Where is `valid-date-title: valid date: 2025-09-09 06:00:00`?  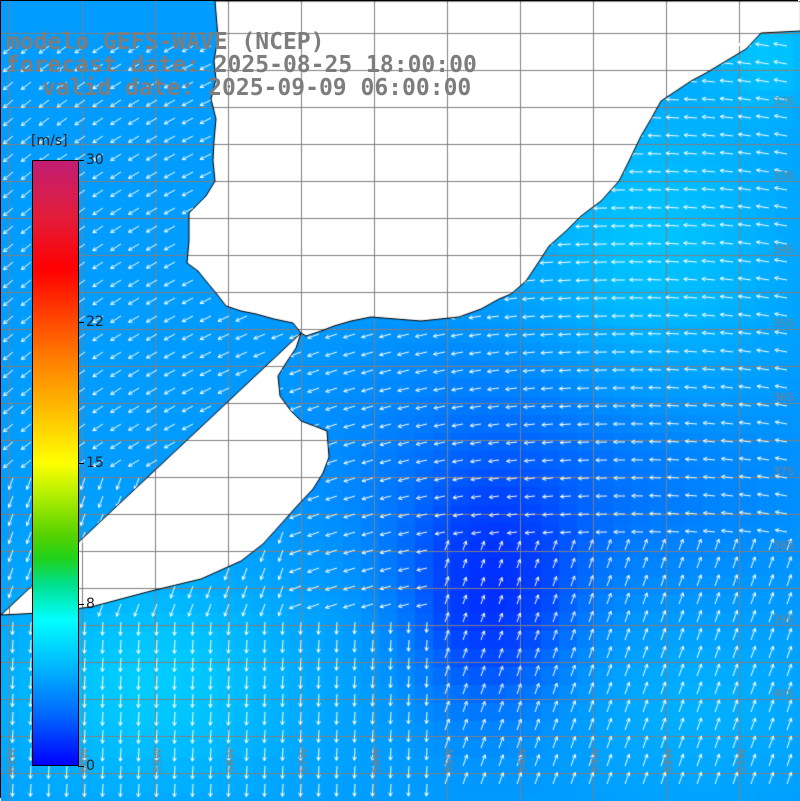 valid-date-title: valid date: 2025-09-09 06:00:00 is located at coordinates (257, 88).